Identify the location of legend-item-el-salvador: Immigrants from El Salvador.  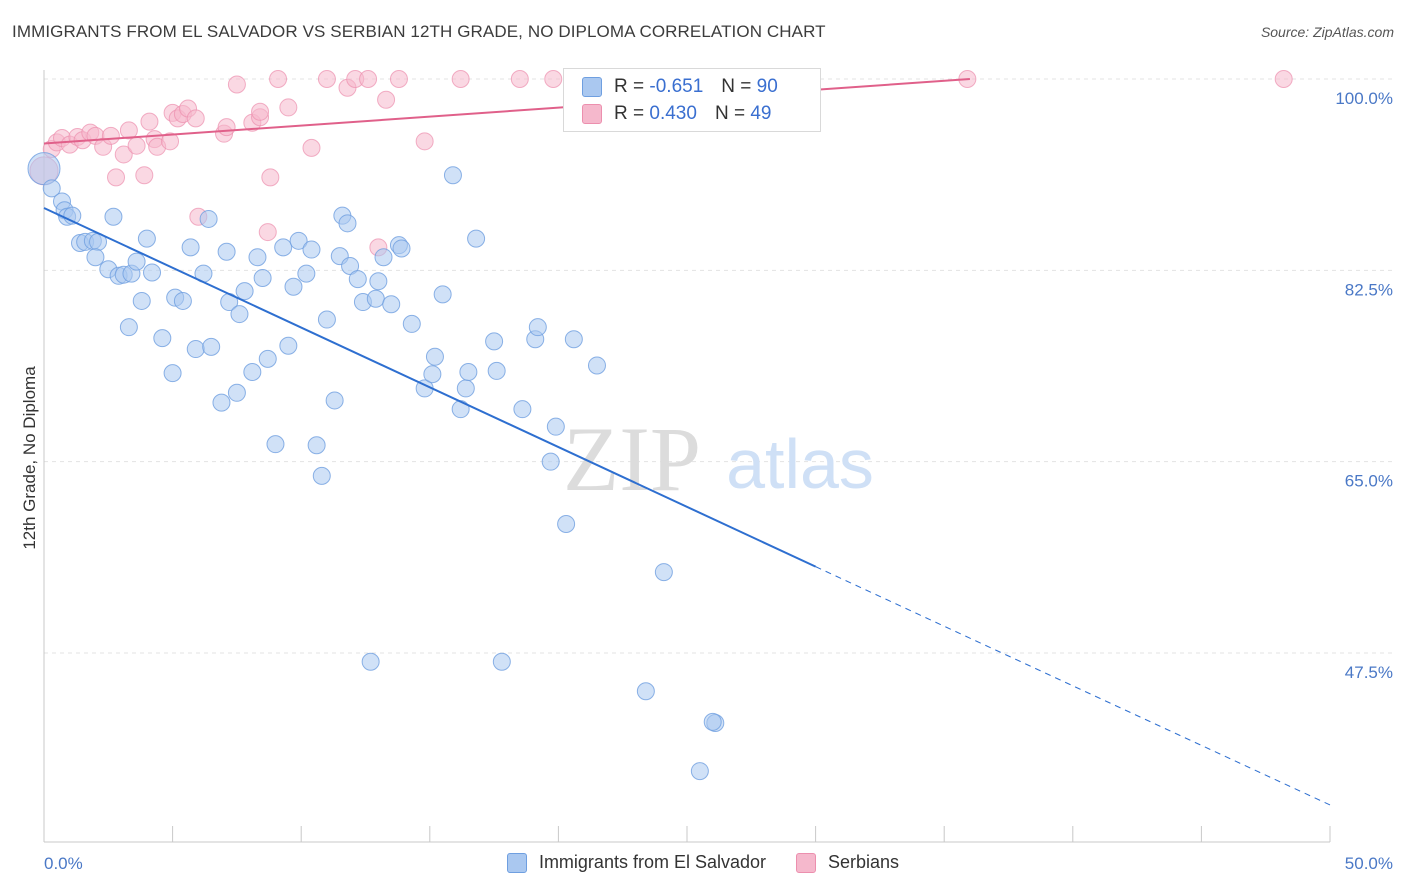
(636, 862).